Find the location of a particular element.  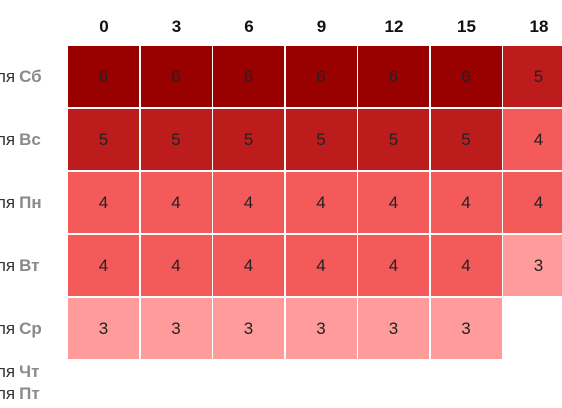

row-label: ля Чт is located at coordinates (31, 372).